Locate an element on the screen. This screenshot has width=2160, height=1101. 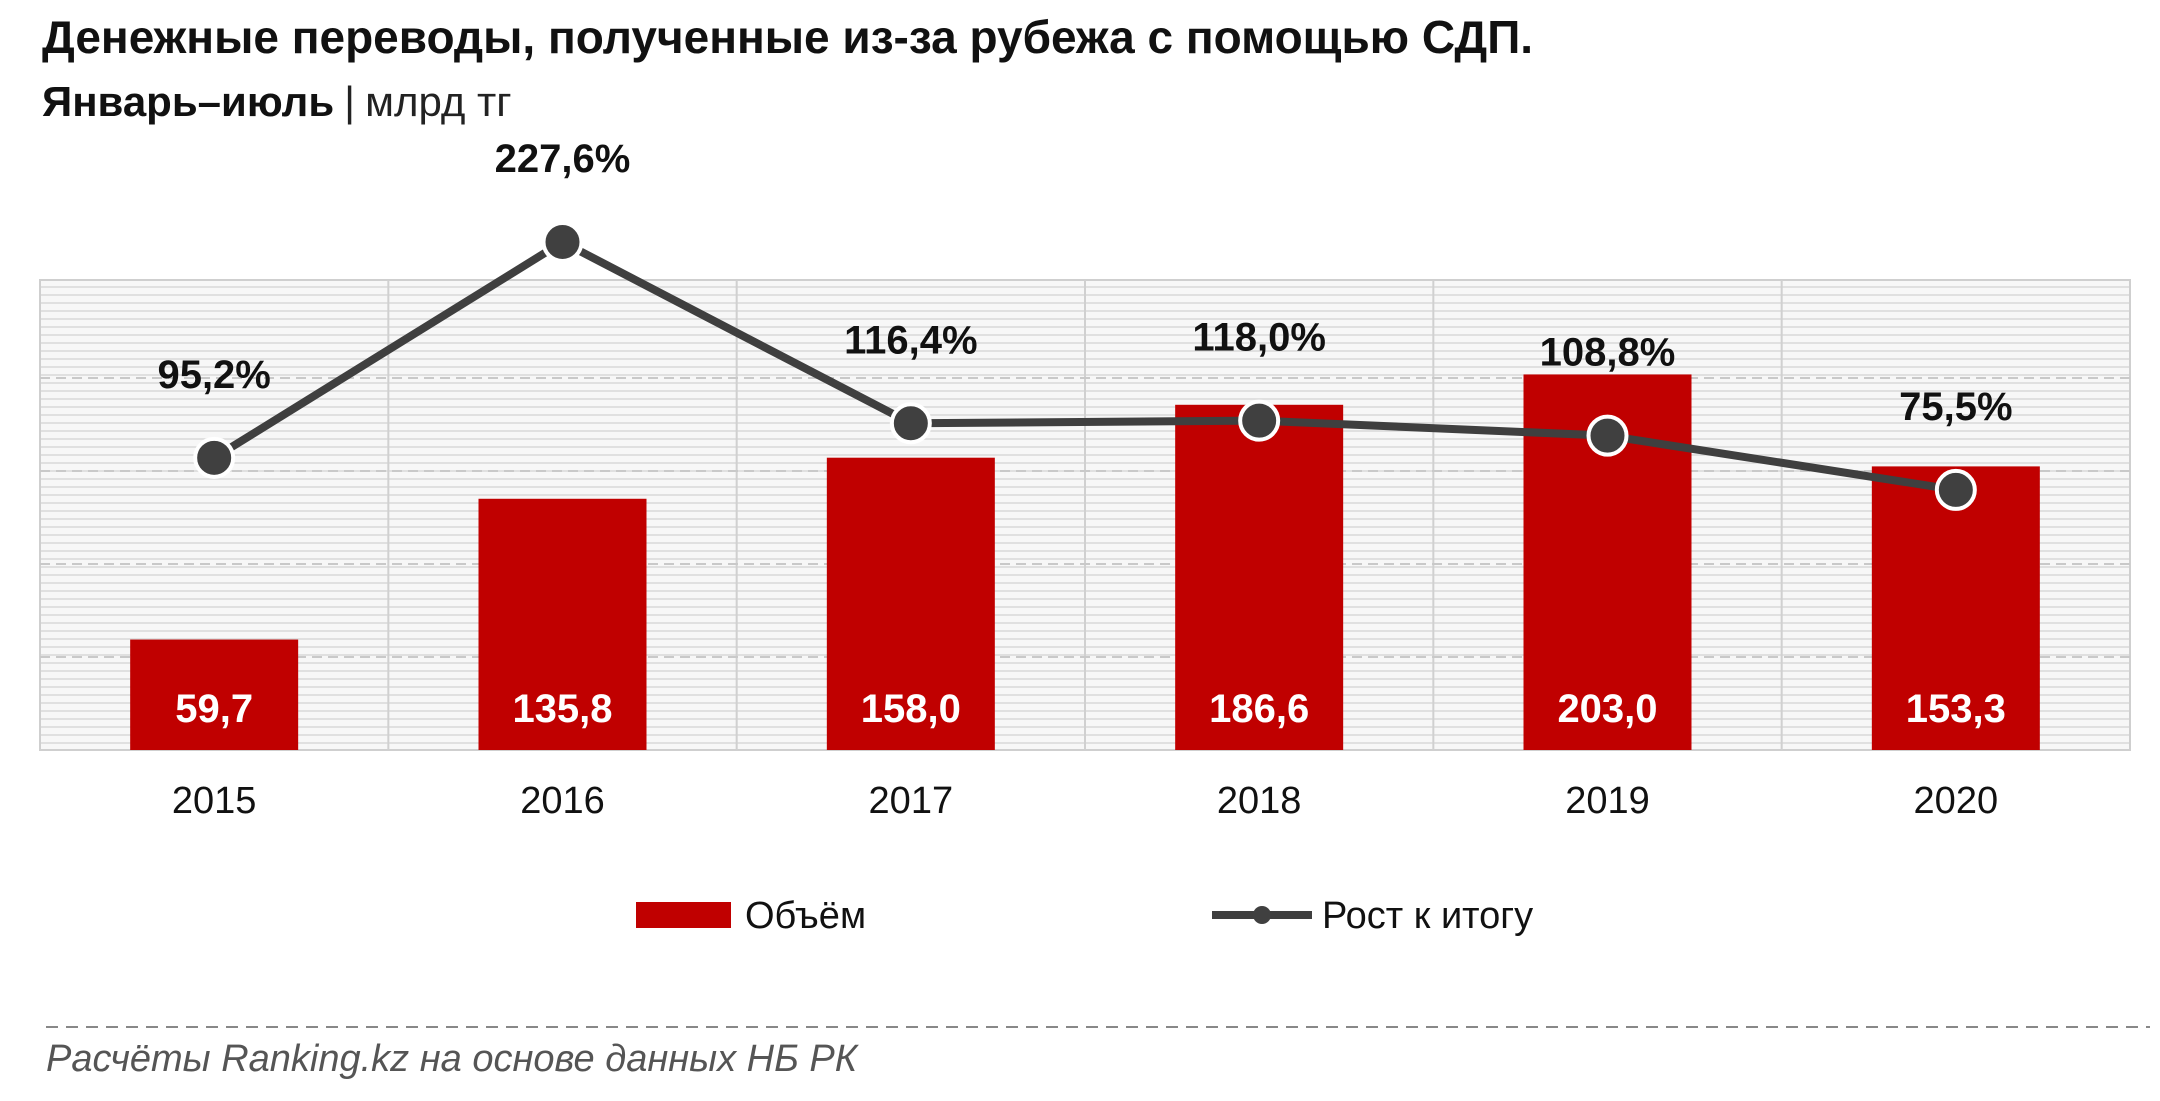
x-tick-label: 2017 is located at coordinates (911, 801).